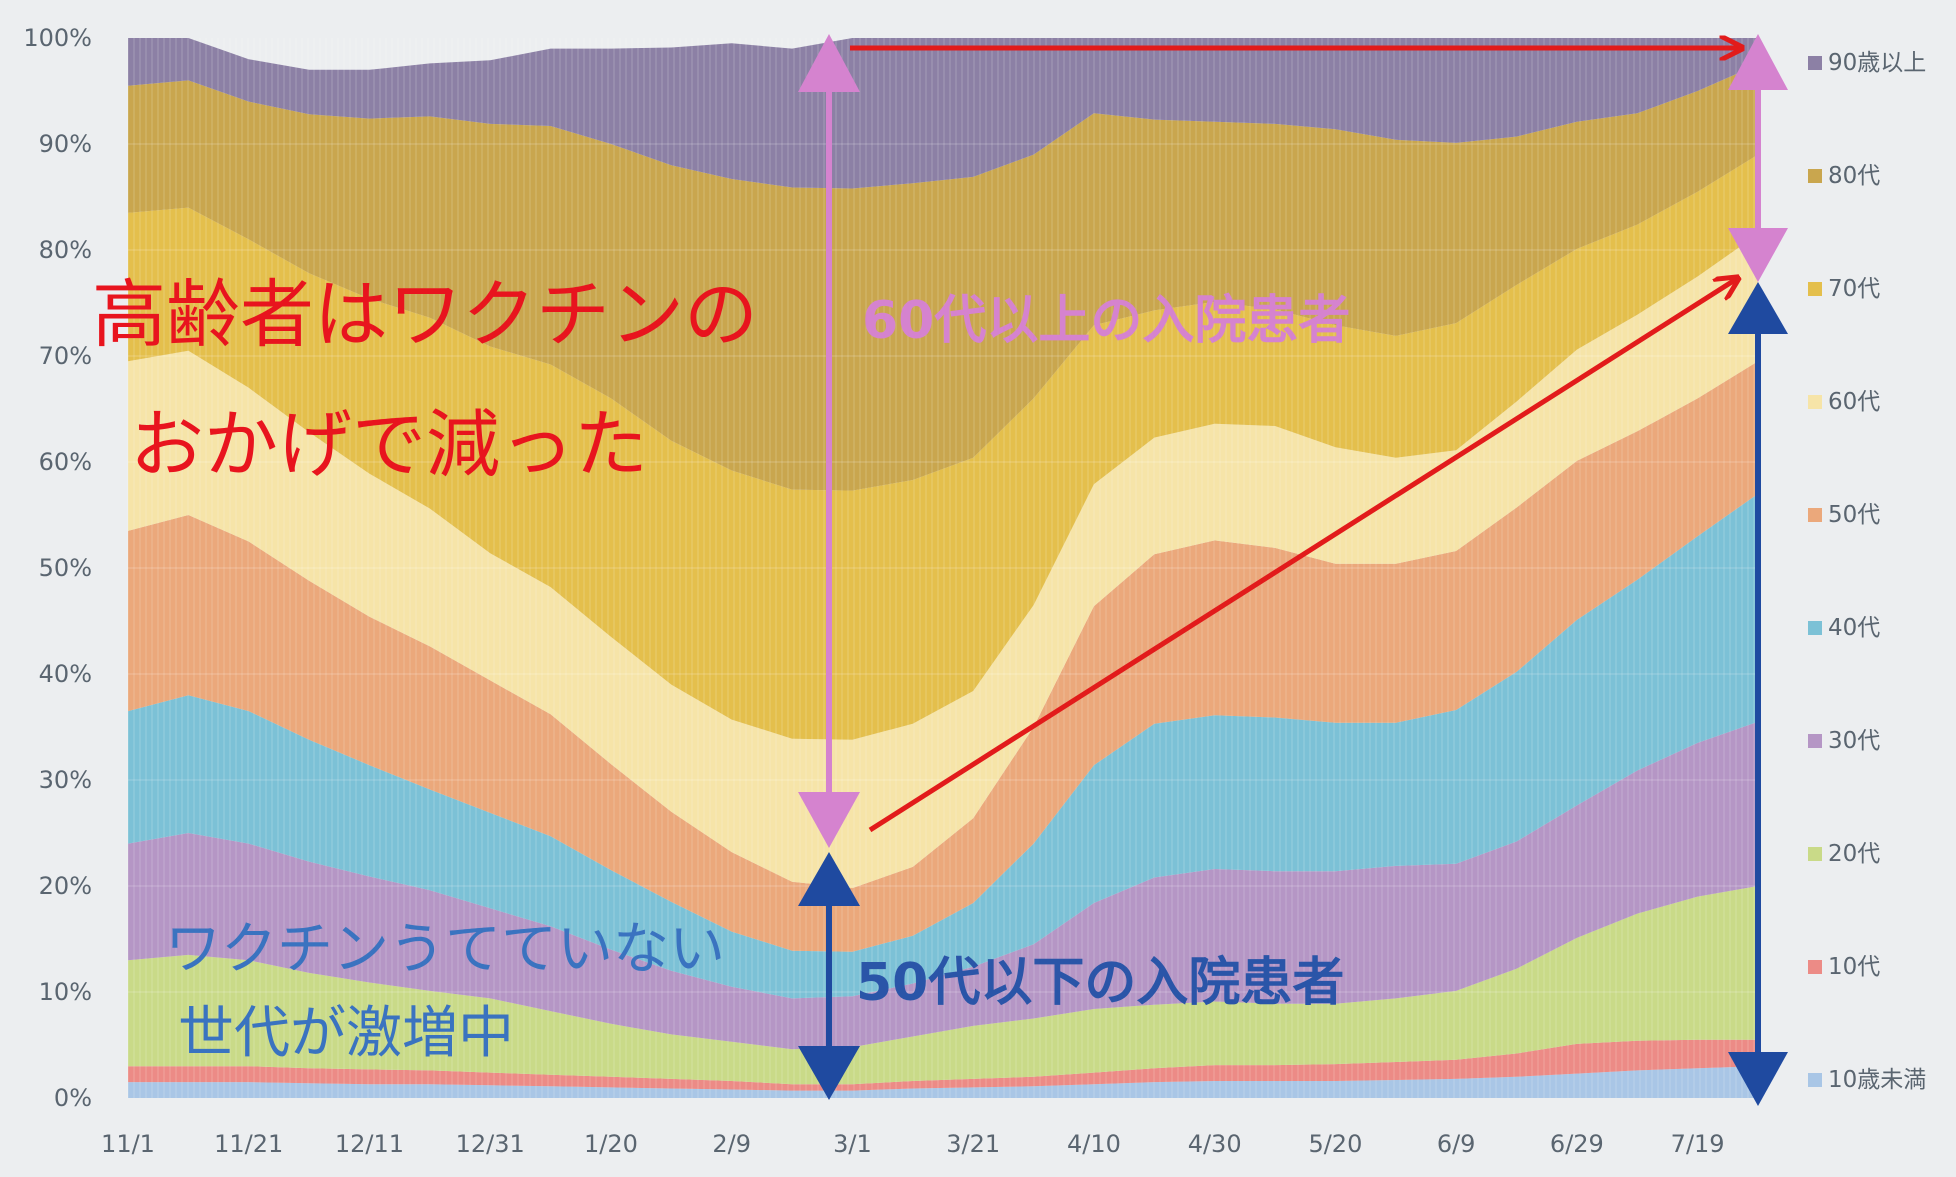 This screenshot has width=1956, height=1177. Describe the element at coordinates (369, 1144) in the screenshot. I see `x-tick-label: 12/11` at that location.